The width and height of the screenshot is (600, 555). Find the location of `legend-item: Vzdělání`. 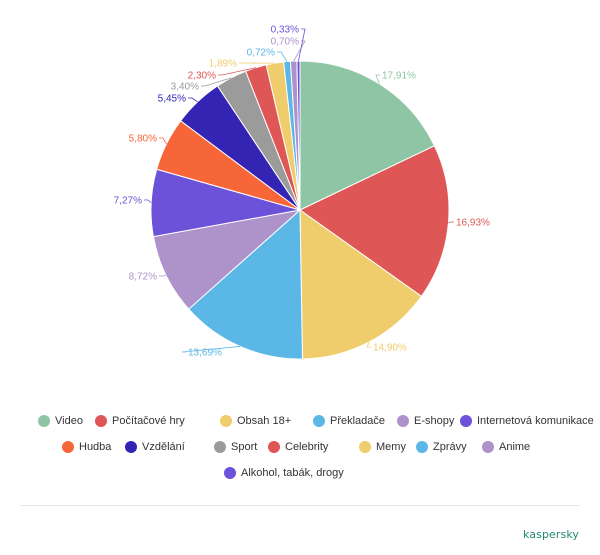

legend-item: Vzdělání is located at coordinates (155, 447).